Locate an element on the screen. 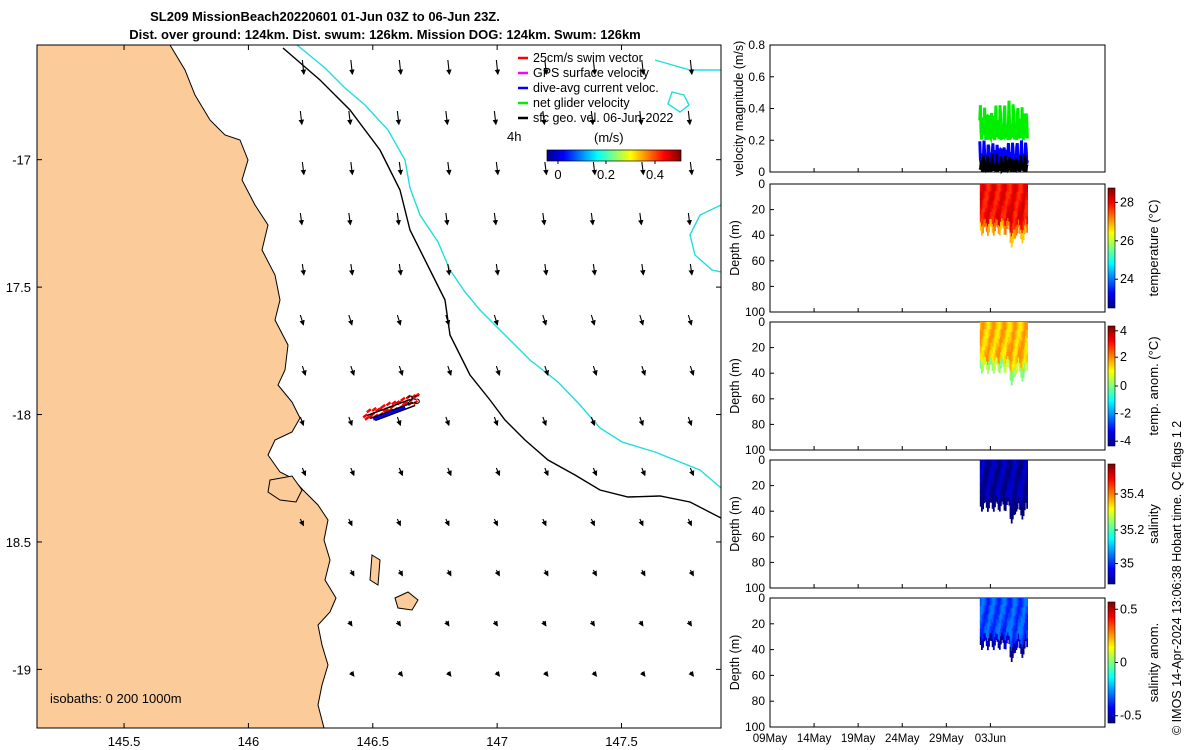  colorbar-tick-label: -0.5 is located at coordinates (1131, 716).